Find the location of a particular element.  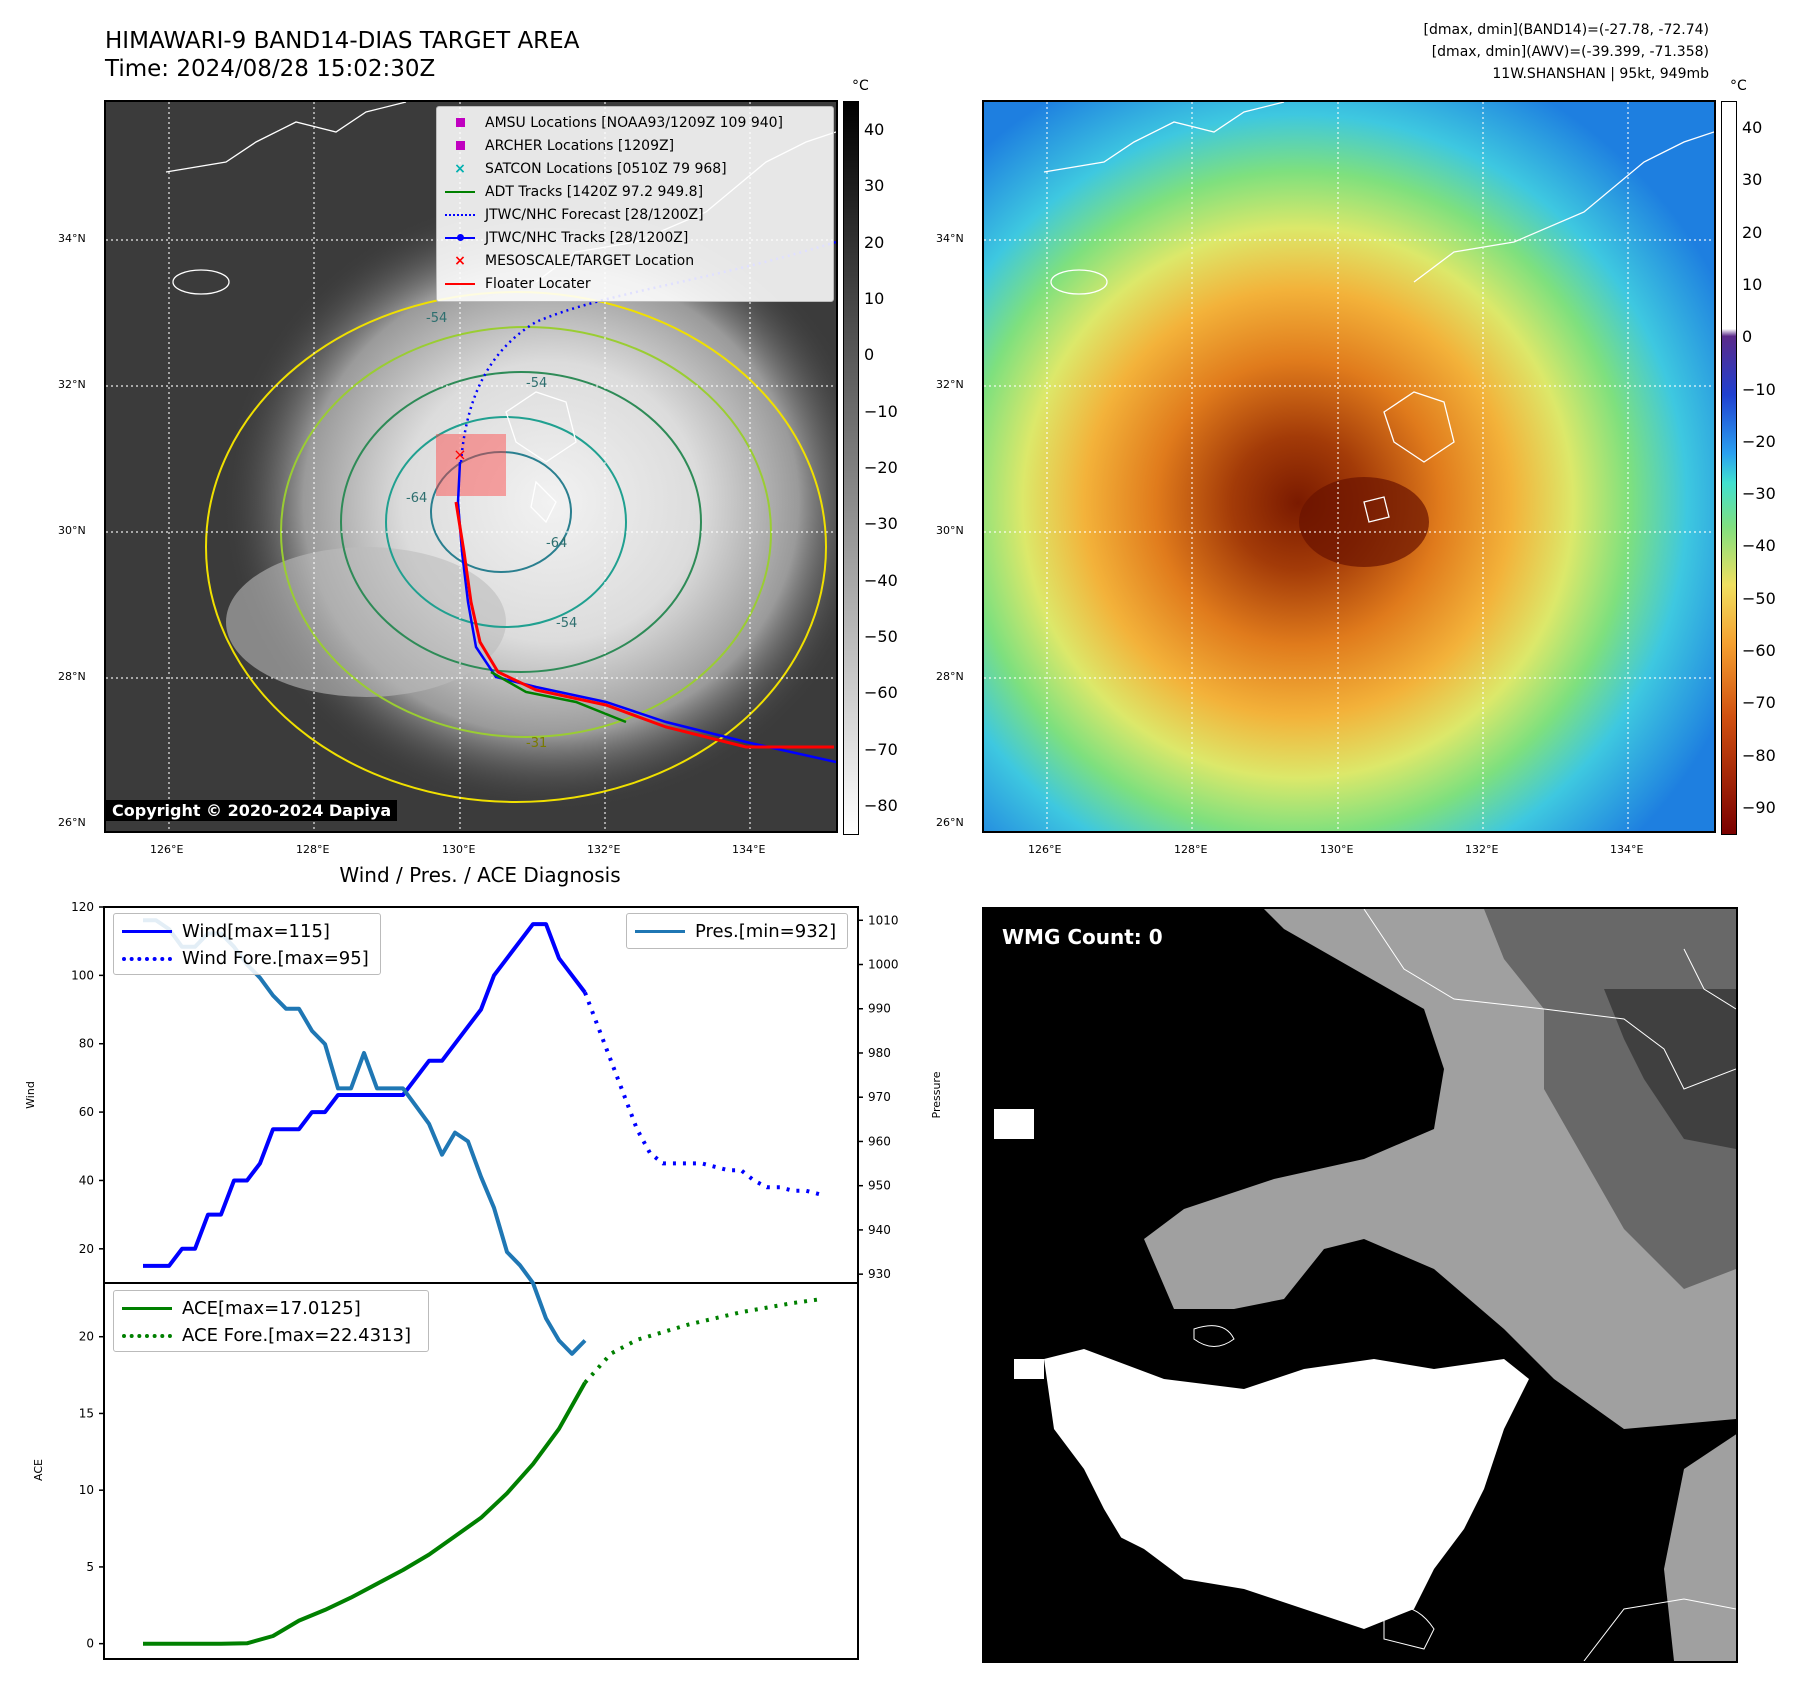

wind-tick-label: 80 is located at coordinates (86, 1044).